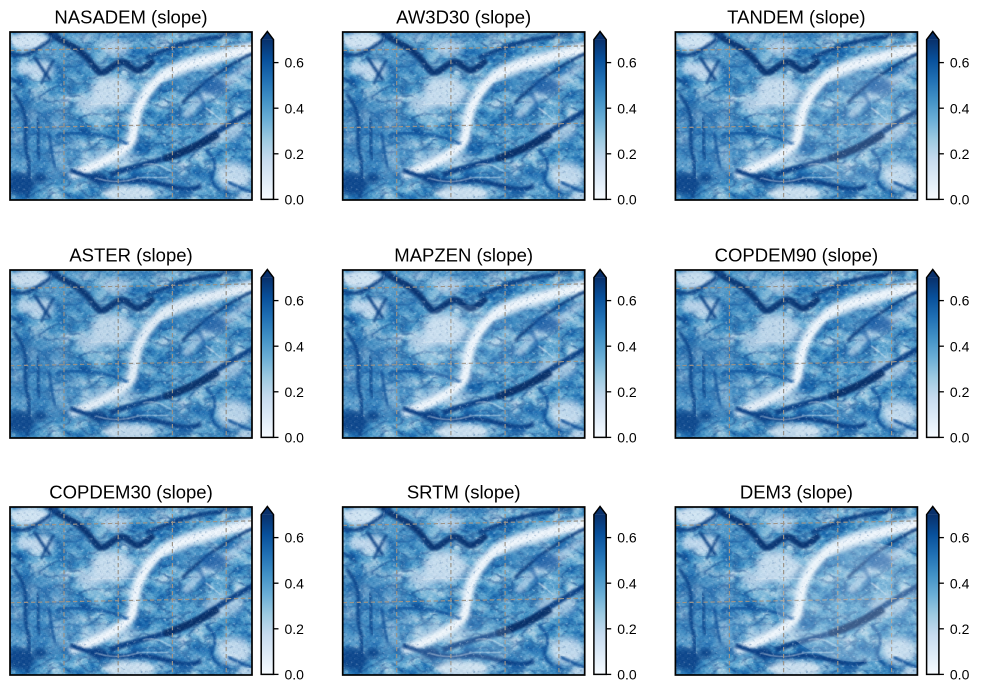  What do you see at coordinates (463, 16) in the screenshot?
I see `svg-text: AW3D30 (slope)` at bounding box center [463, 16].